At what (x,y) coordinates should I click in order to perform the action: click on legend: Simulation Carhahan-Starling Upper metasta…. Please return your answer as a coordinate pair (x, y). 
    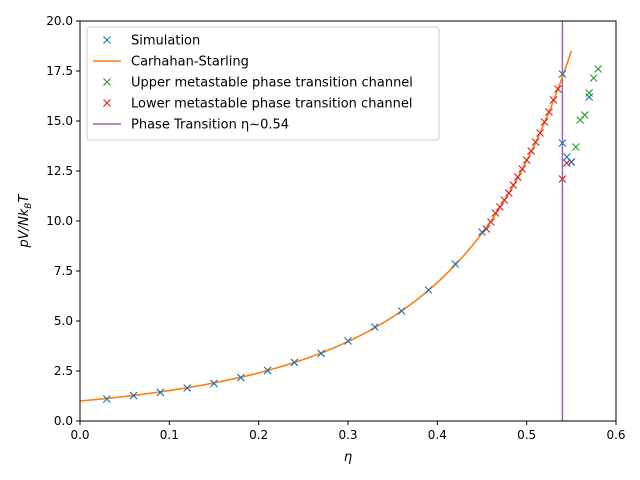
    Looking at the image, I should click on (263, 83).